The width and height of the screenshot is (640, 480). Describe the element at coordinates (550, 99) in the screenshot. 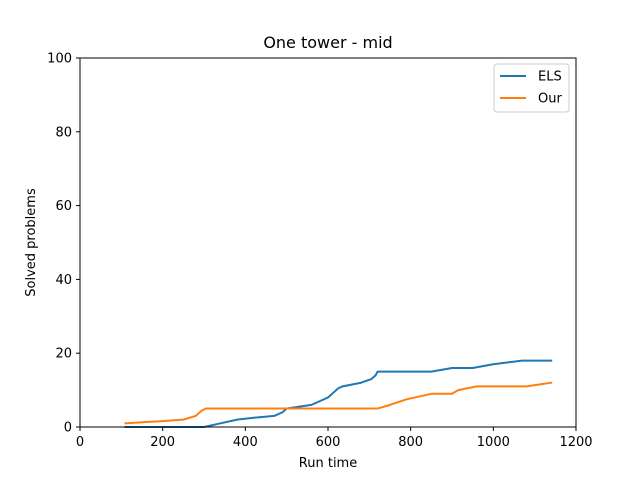

I see `legend-label-our: Our` at that location.